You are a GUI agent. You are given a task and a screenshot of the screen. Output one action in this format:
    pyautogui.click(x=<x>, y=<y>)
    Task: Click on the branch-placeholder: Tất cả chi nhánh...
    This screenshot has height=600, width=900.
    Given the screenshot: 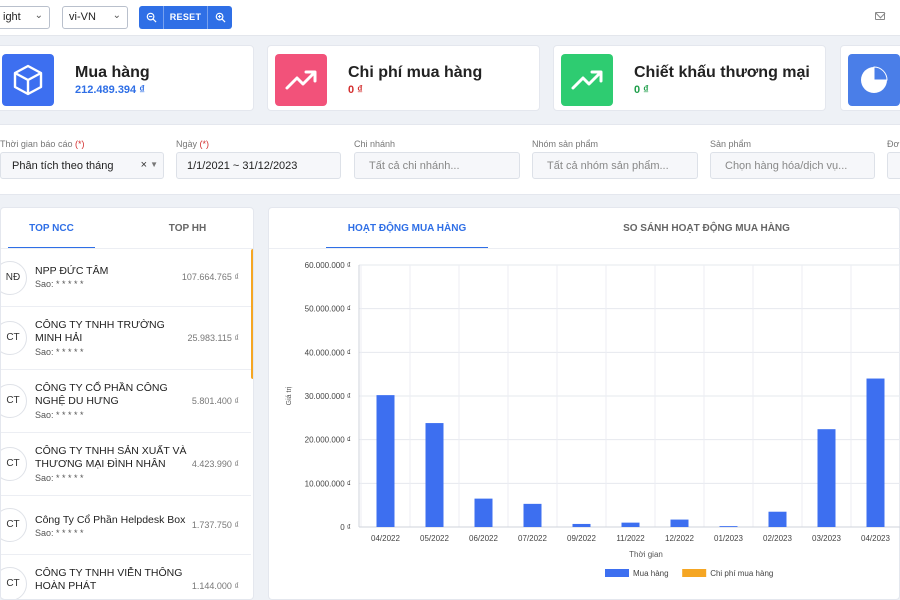 What is the action you would take?
    pyautogui.click(x=414, y=166)
    